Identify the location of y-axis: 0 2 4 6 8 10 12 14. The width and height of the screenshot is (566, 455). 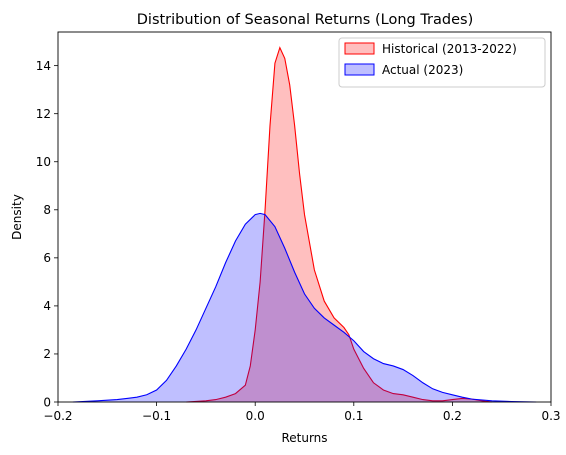
(47, 234).